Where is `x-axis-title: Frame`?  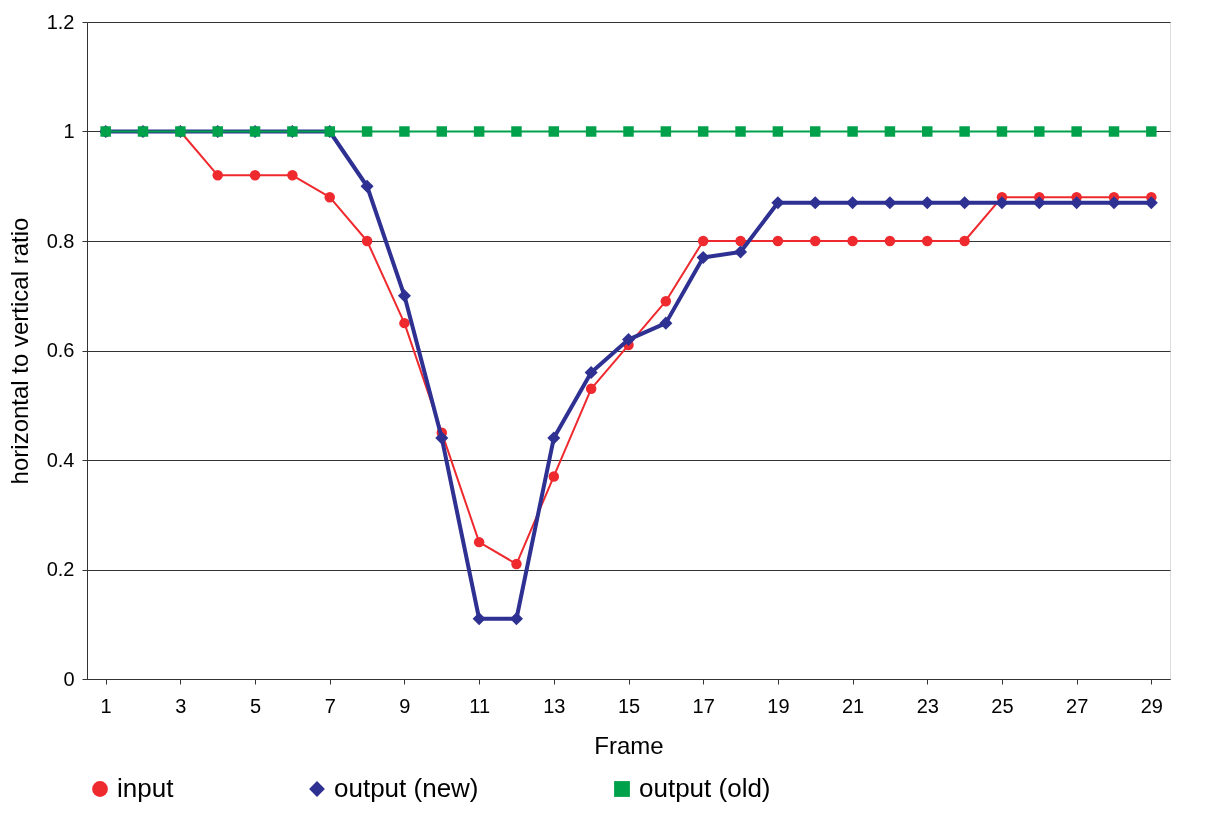
x-axis-title: Frame is located at coordinates (629, 745).